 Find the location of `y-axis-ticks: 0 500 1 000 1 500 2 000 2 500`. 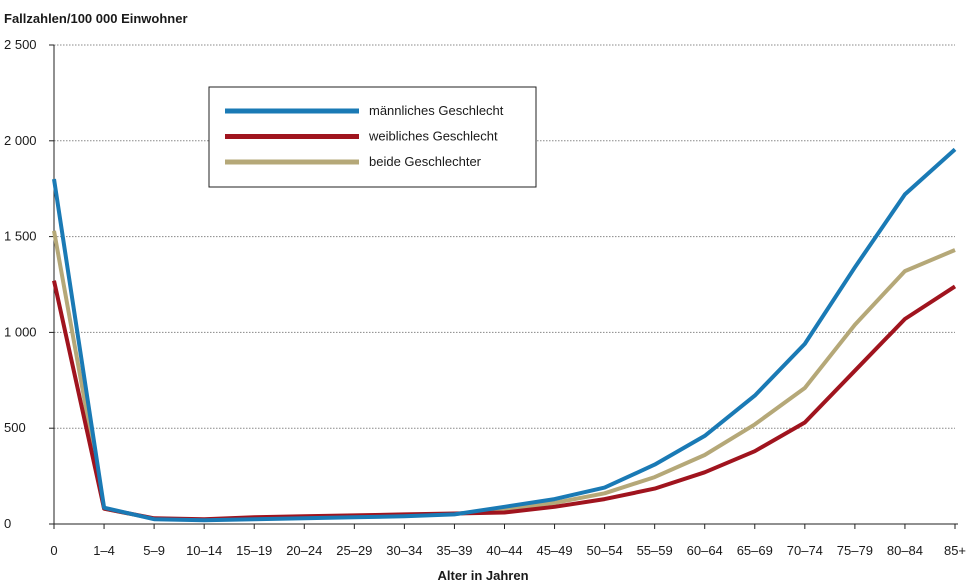

y-axis-ticks: 0 500 1 000 1 500 2 000 2 500 is located at coordinates (29, 284).